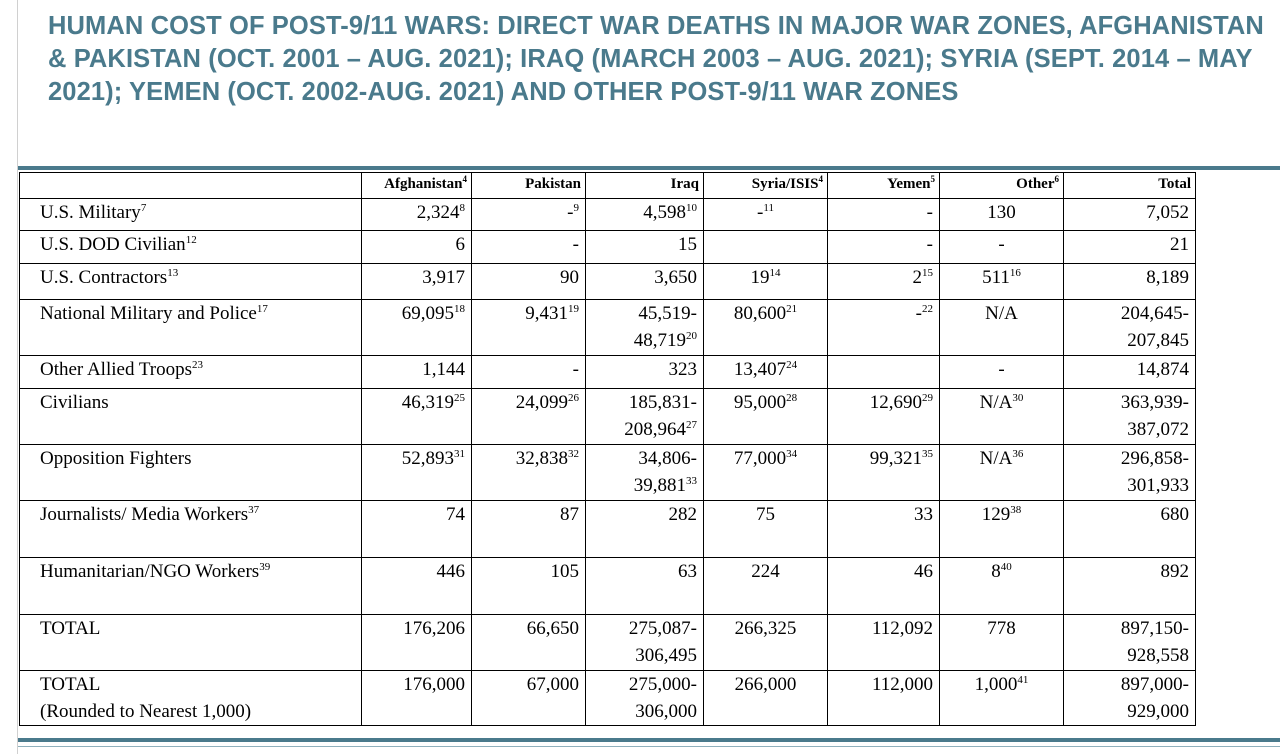 This screenshot has height=754, width=1280. I want to click on header-blank-cell, so click(190, 185).